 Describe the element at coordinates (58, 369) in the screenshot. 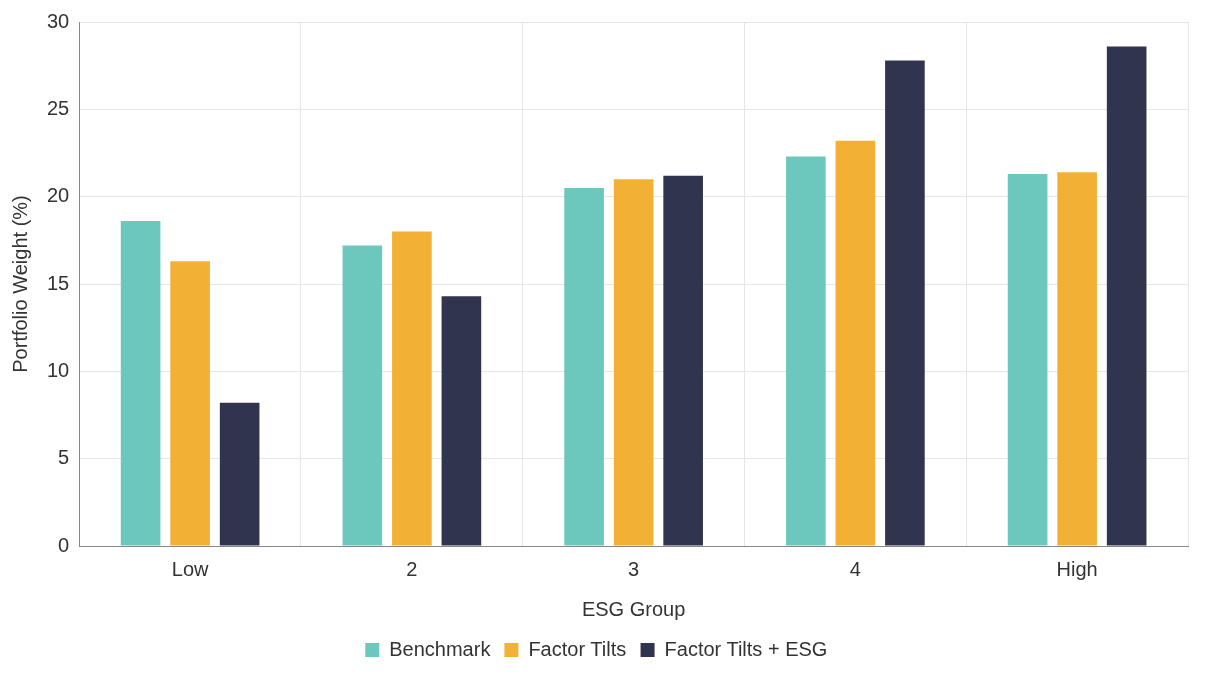

I see `y-tick-label: 10` at that location.